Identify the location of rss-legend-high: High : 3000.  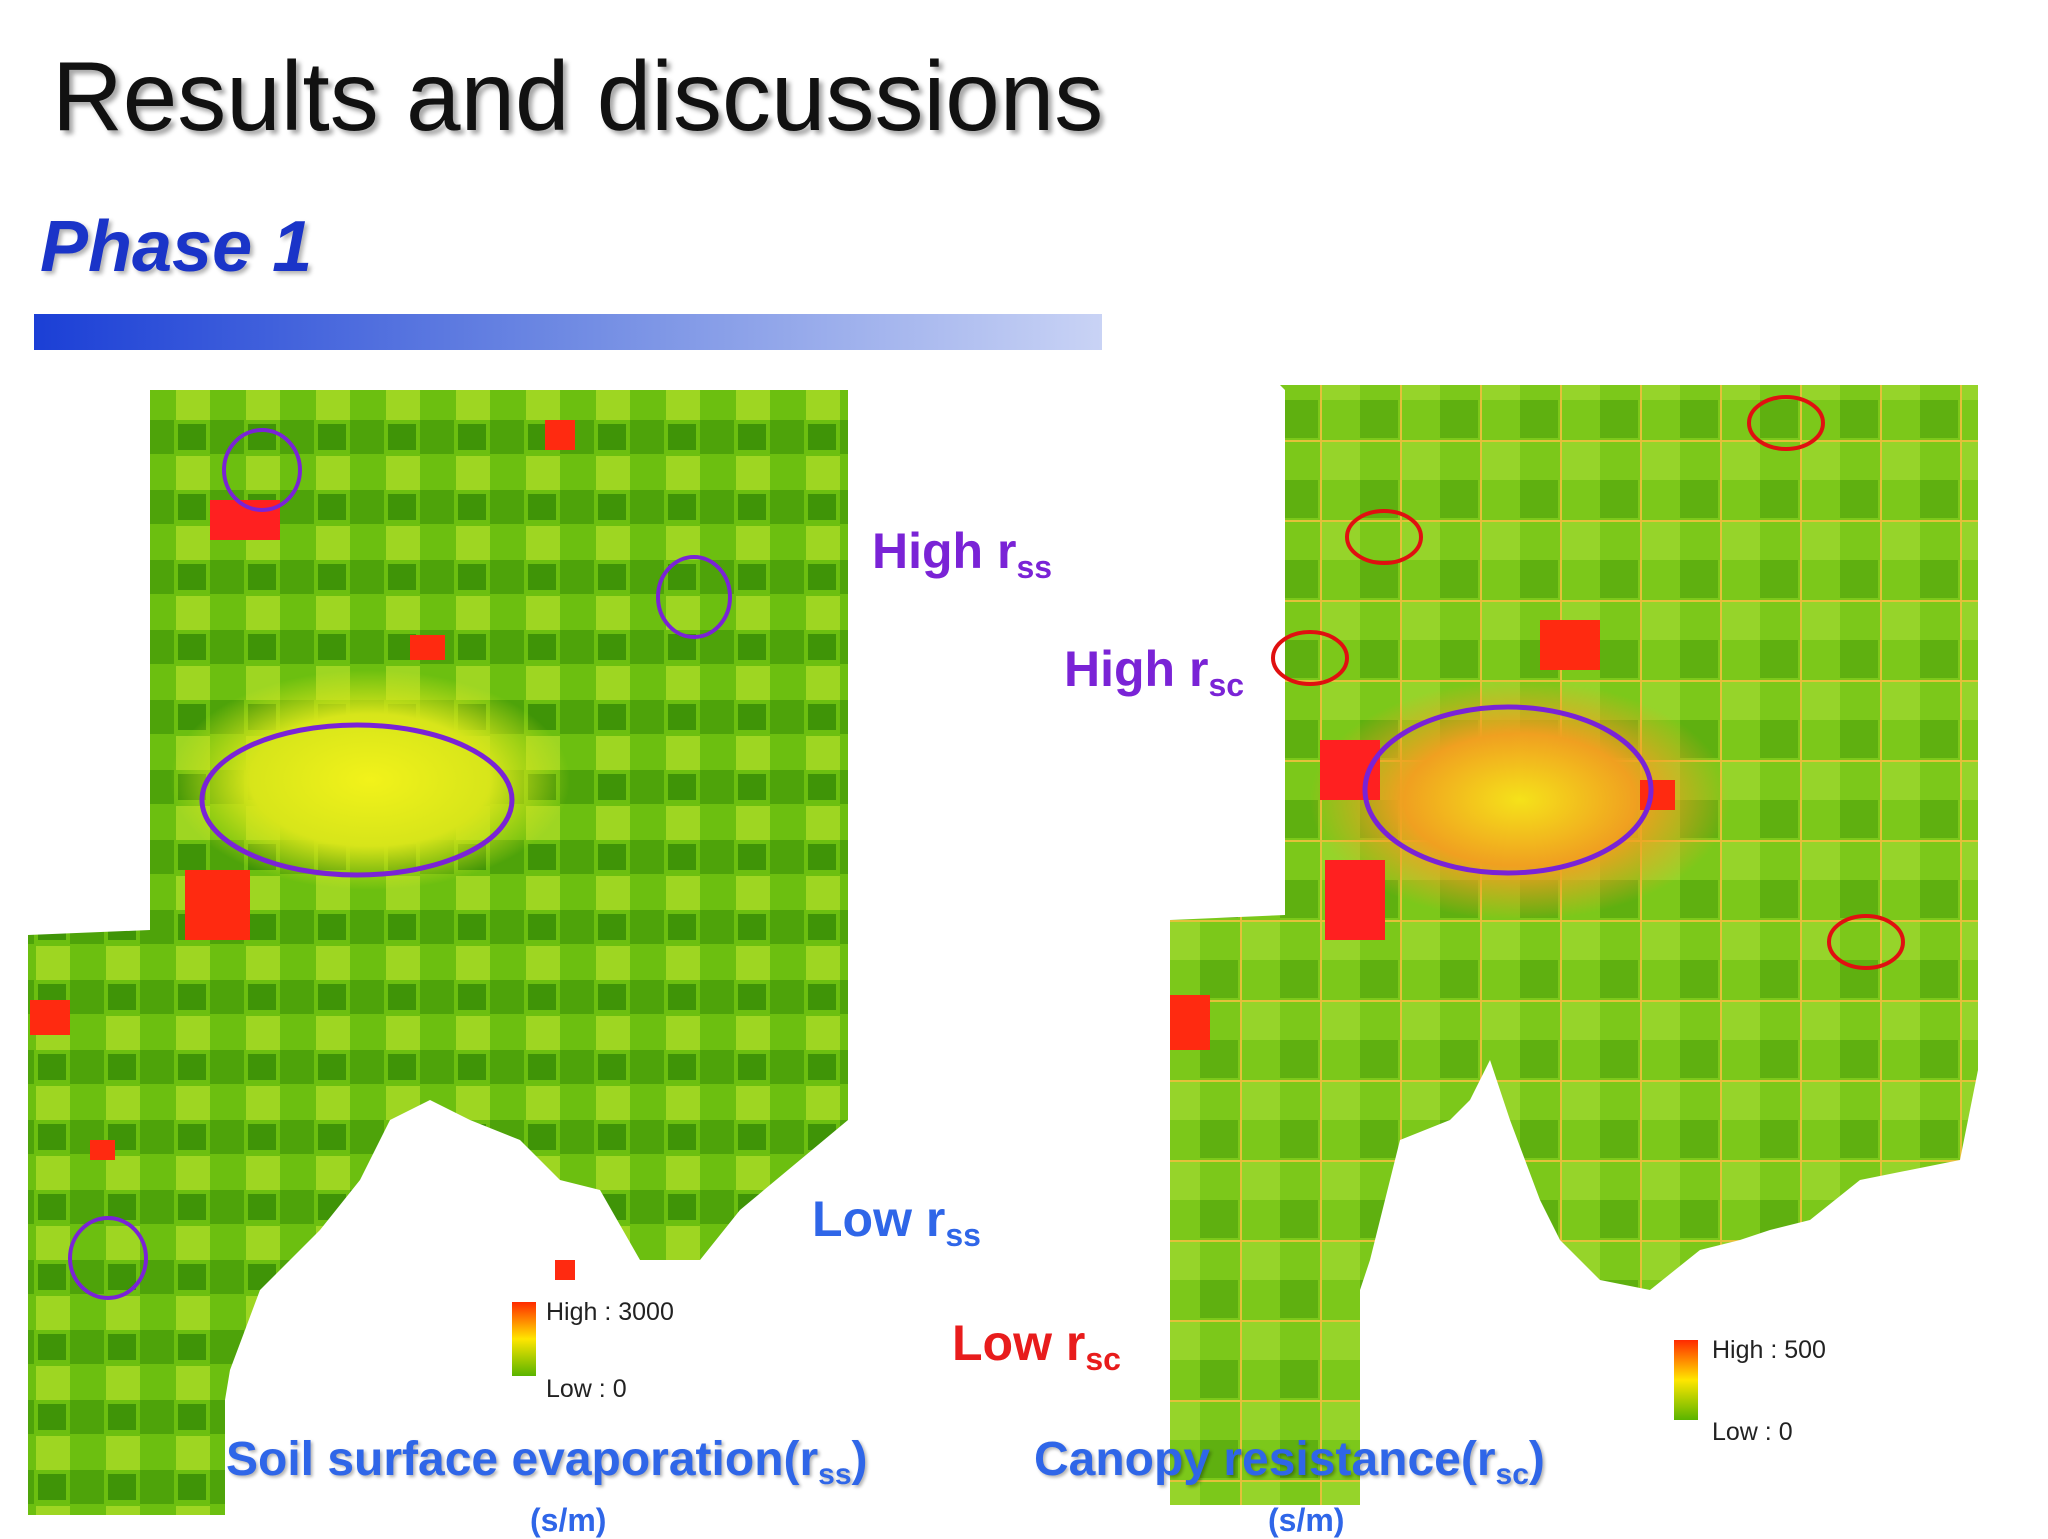
(610, 1312).